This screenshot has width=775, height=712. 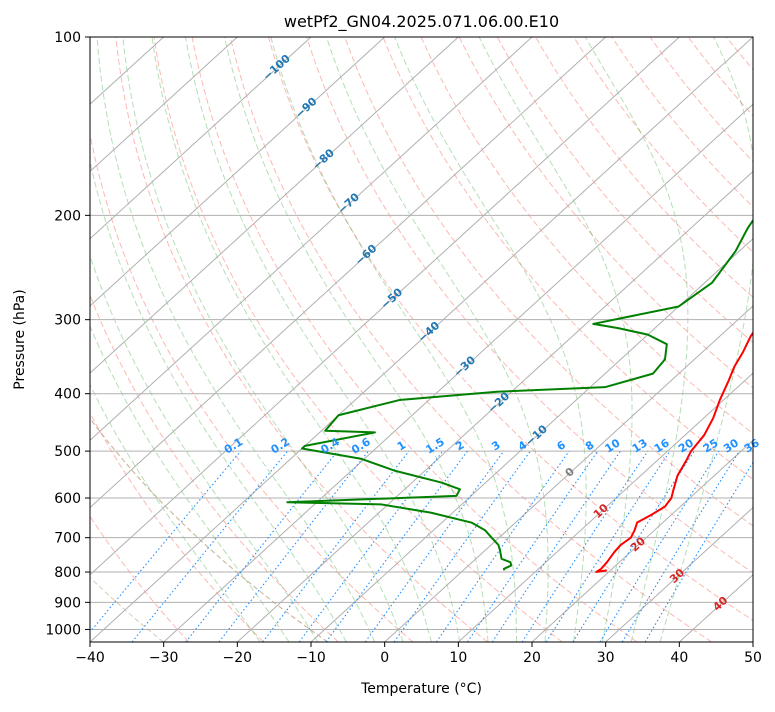 I want to click on x-tick-label: 20, so click(x=532, y=658).